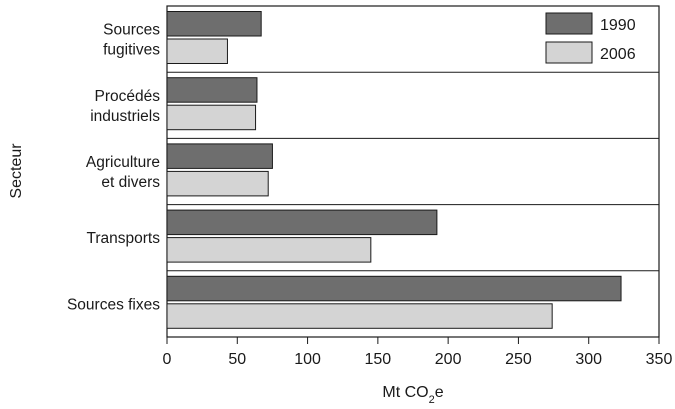  Describe the element at coordinates (588, 359) in the screenshot. I see `x-tick-label: 300` at that location.